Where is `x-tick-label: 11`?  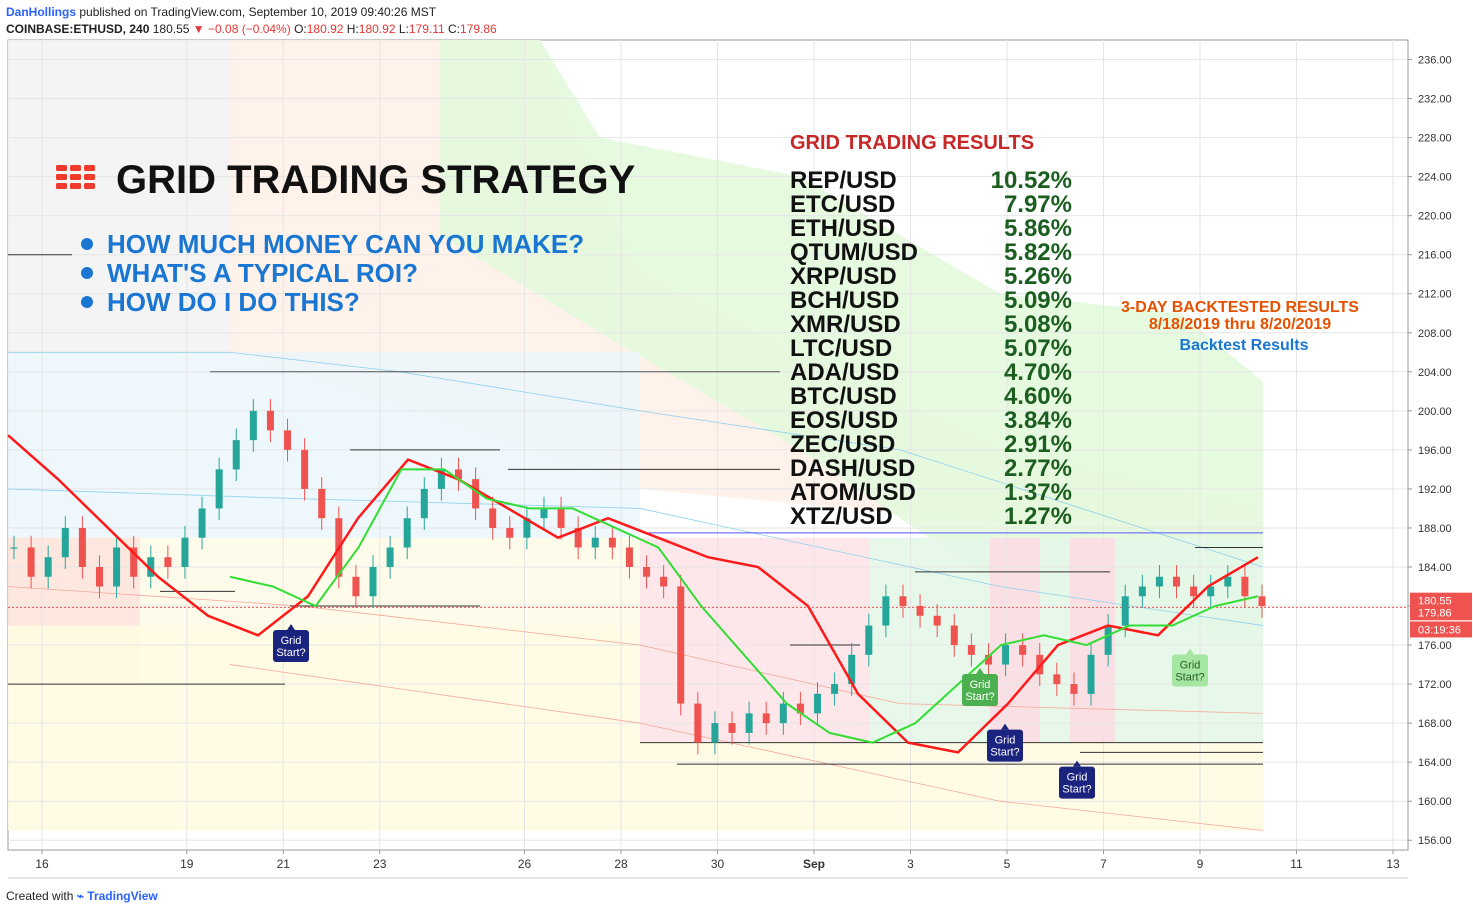
x-tick-label: 11 is located at coordinates (1296, 864).